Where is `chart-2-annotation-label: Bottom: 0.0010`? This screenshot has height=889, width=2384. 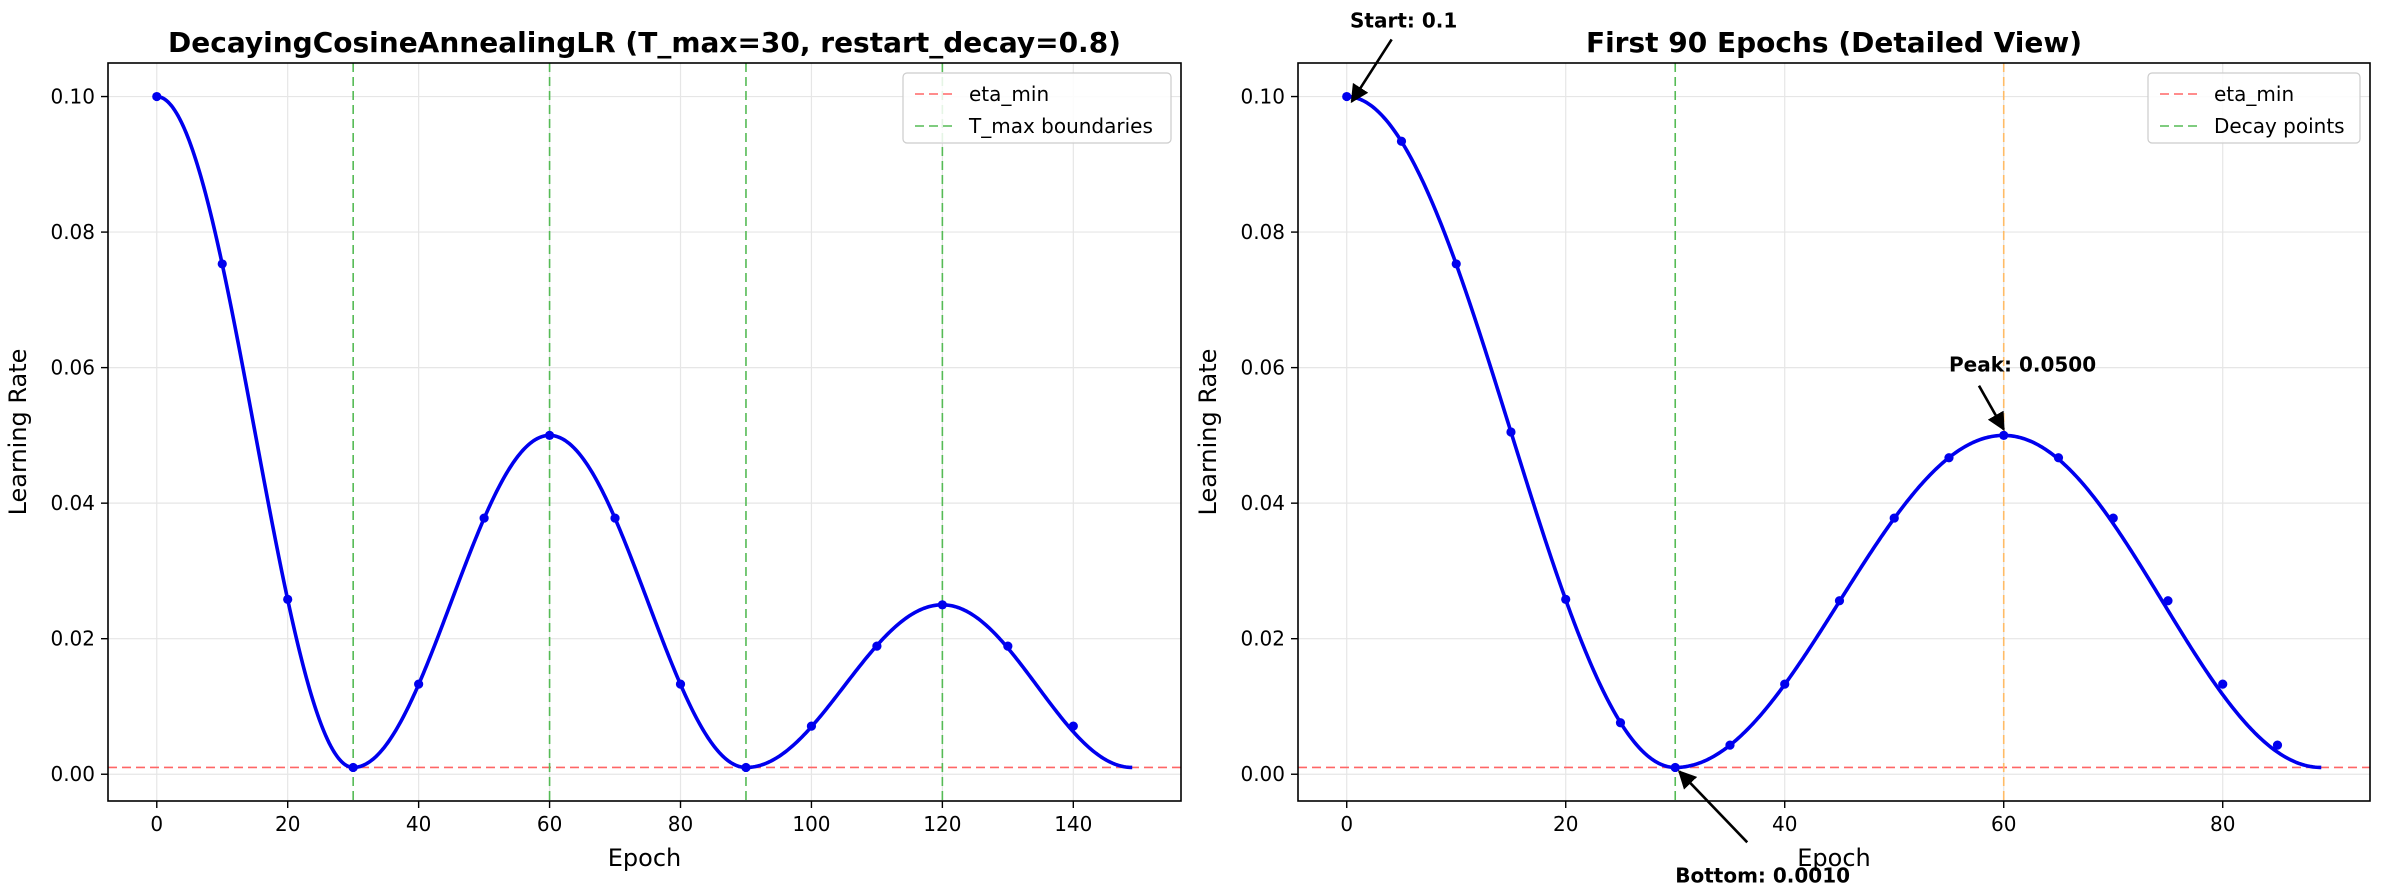 chart-2-annotation-label: Bottom: 0.0010 is located at coordinates (1762, 875).